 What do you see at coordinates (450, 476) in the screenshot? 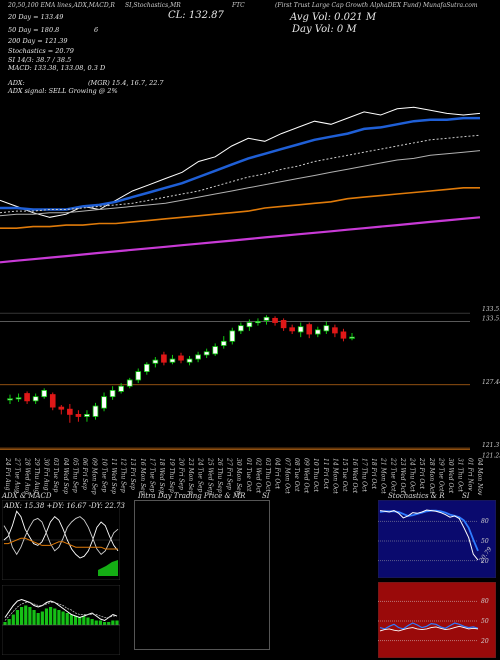
I see `date-label: 30 Wed Oct` at bounding box center [450, 476].